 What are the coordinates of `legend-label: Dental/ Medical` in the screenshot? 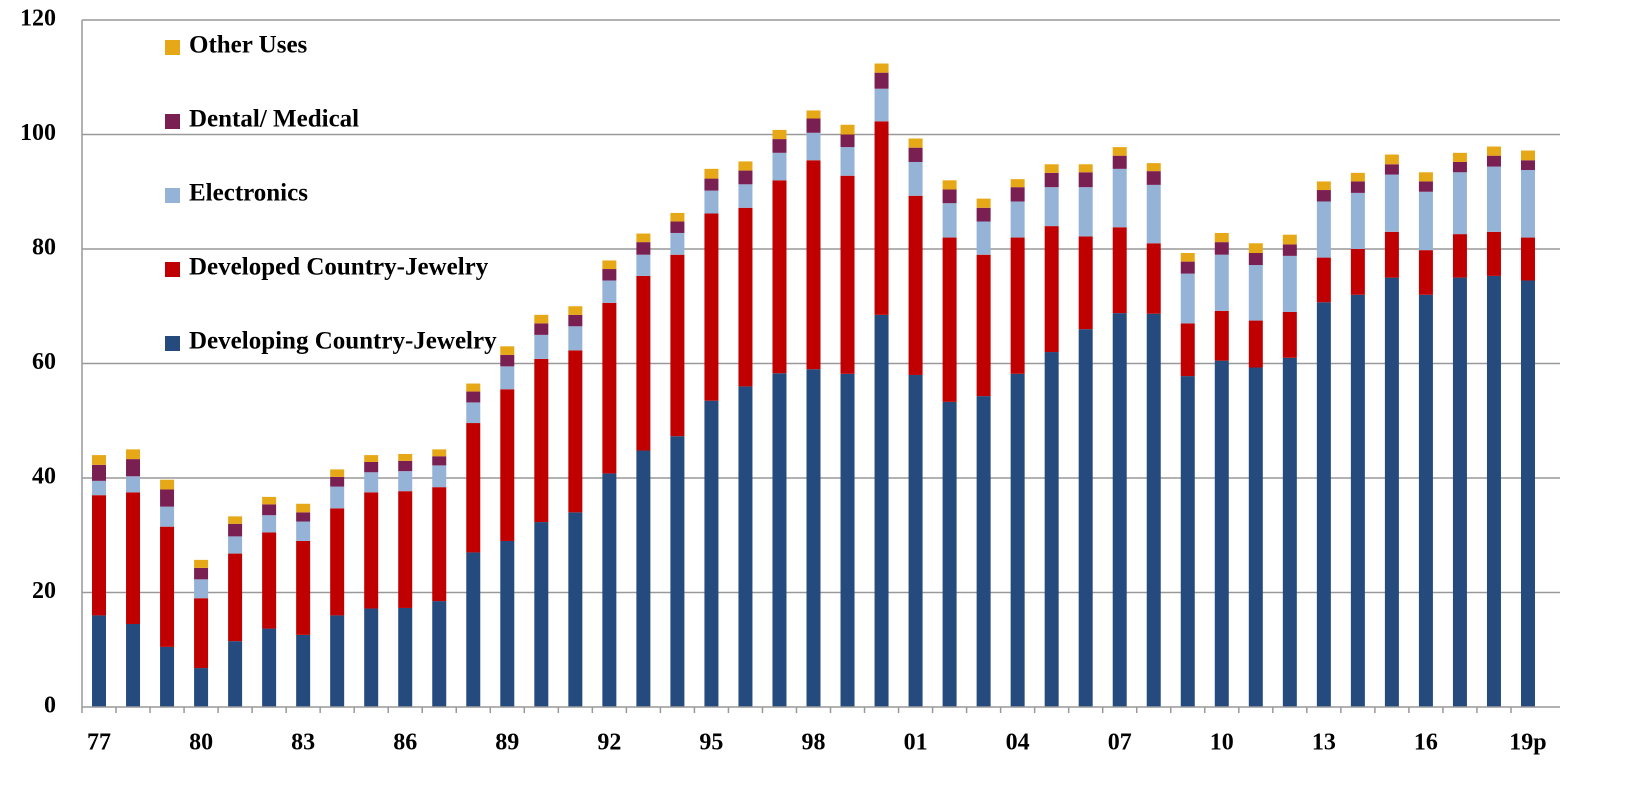 It's located at (274, 119).